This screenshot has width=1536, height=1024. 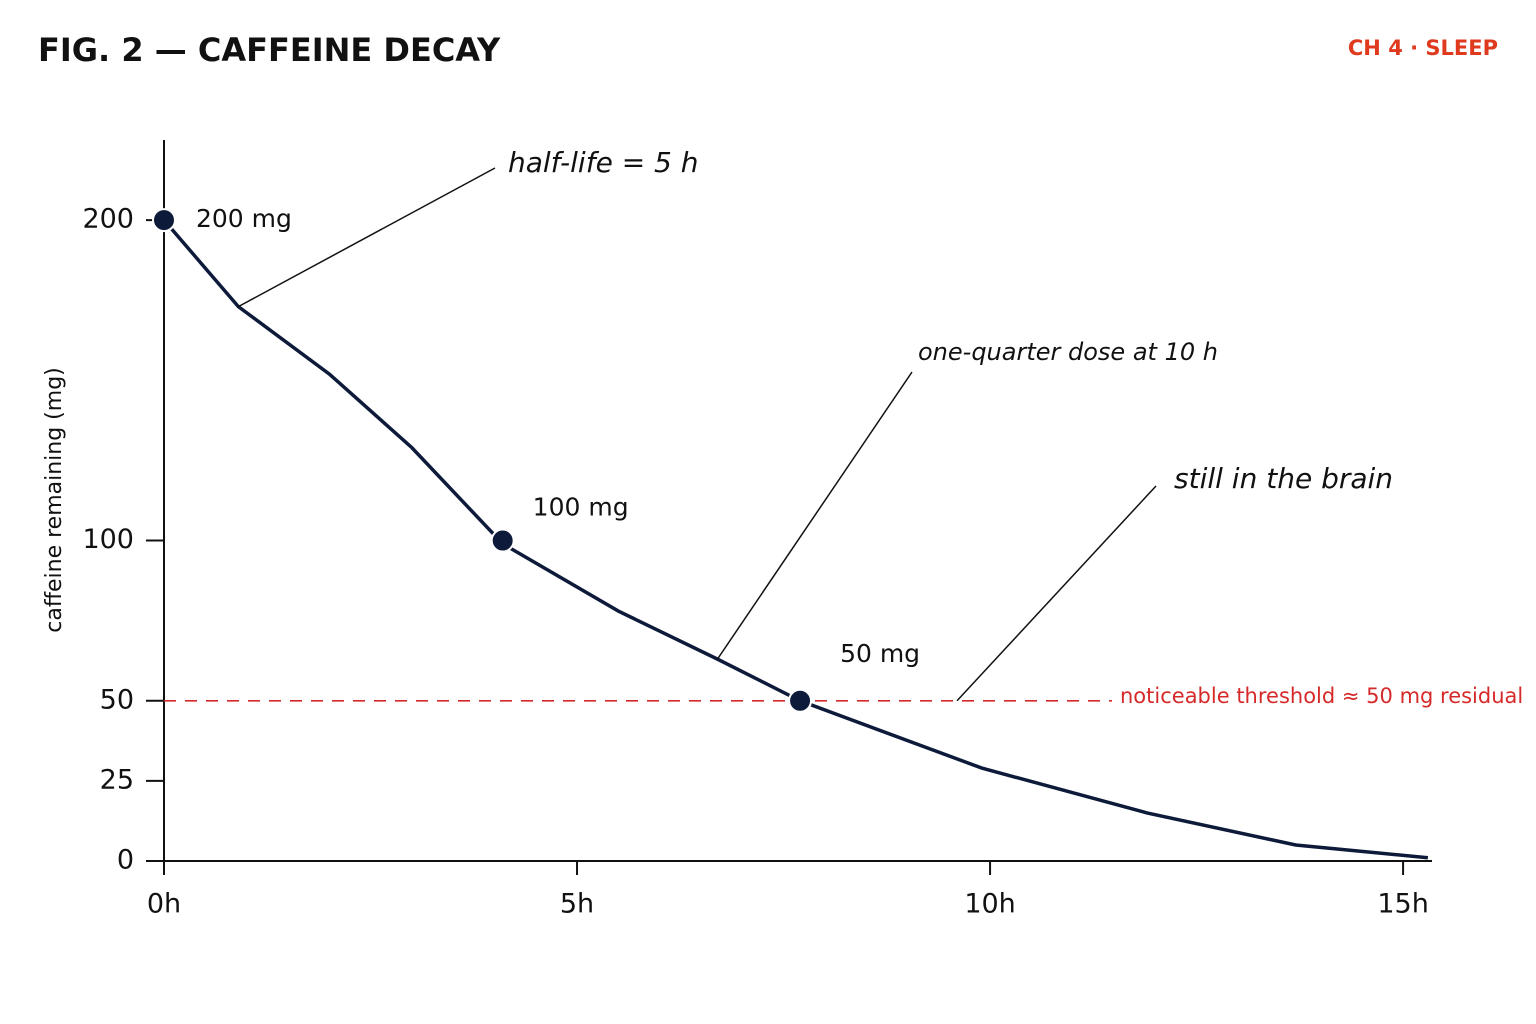 What do you see at coordinates (269, 50) in the screenshot?
I see `chart-title: FIG. 2 — CAFFEINE DECAY` at bounding box center [269, 50].